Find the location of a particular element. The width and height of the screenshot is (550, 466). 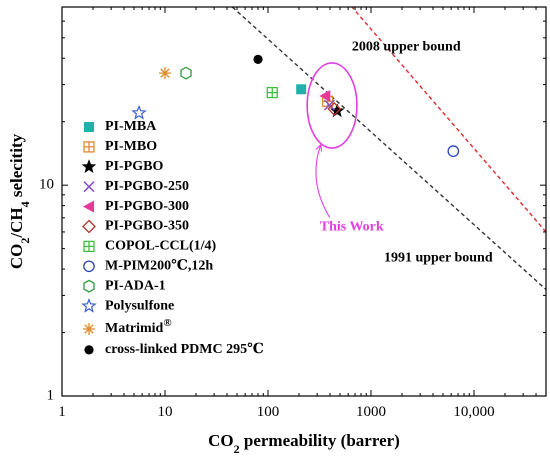

legend-label-copol-ccl-1-4: COPOL-CCL(1/4) is located at coordinates (161, 246).